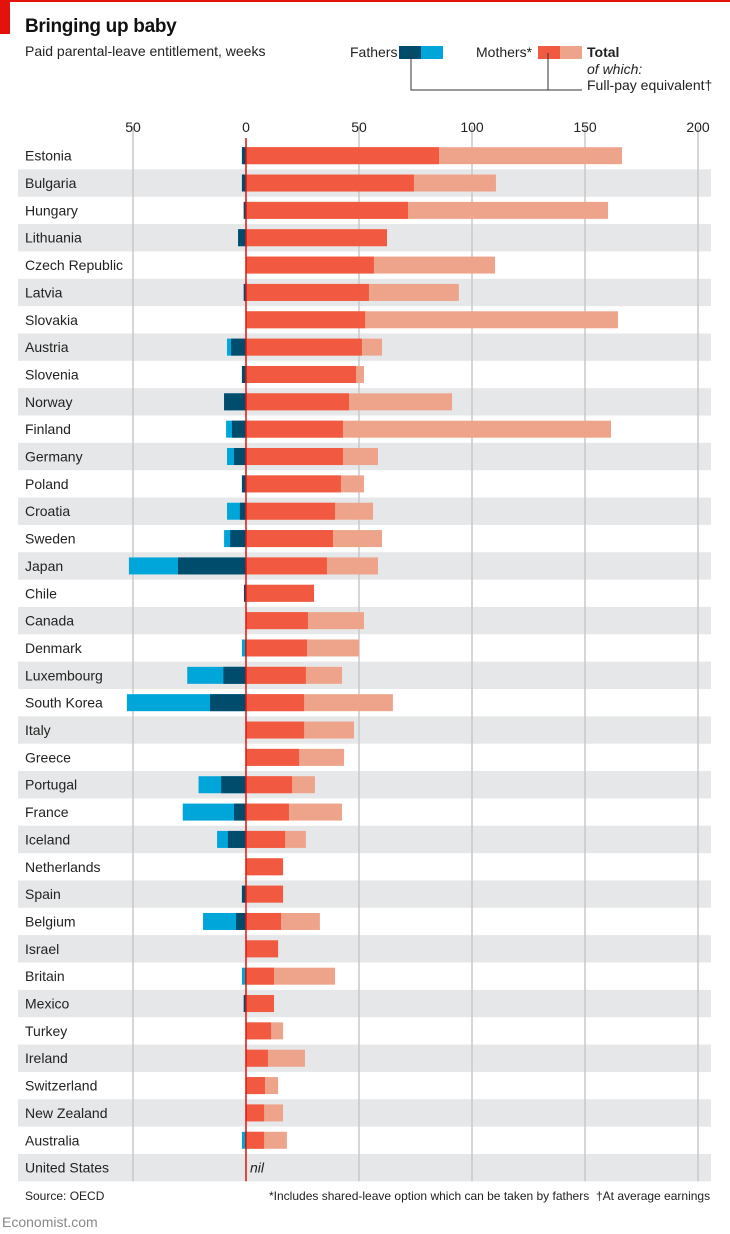 This screenshot has width=730, height=1234. I want to click on category-label: Israel, so click(42, 949).